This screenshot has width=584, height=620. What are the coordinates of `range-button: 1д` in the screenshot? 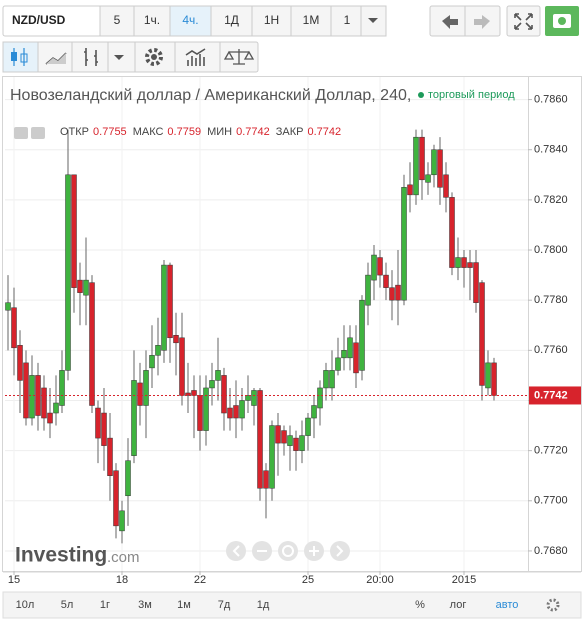 It's located at (263, 605).